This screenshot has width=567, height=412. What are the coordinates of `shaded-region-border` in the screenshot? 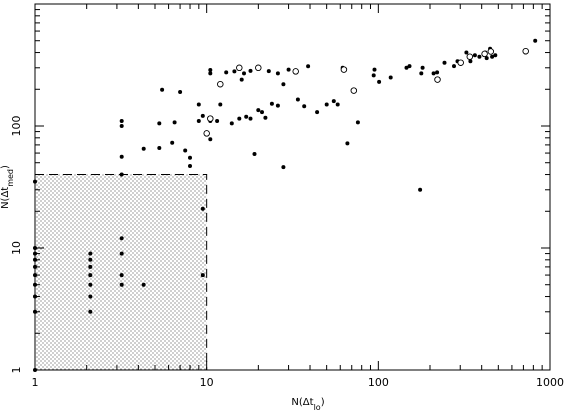 It's located at (121, 272).